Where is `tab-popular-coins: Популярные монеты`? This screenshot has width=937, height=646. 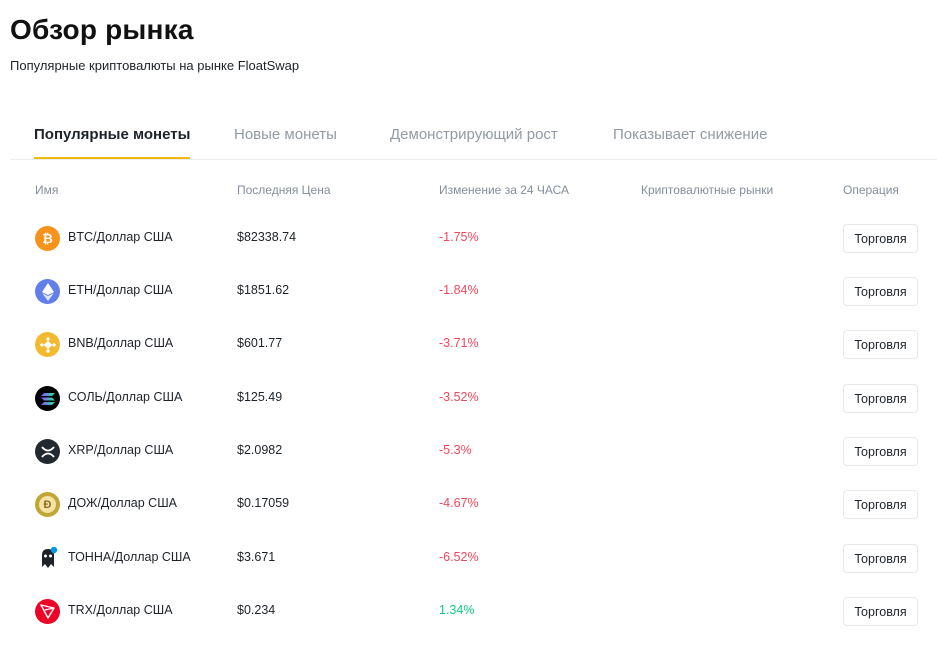
tab-popular-coins: Популярные монеты is located at coordinates (112, 142).